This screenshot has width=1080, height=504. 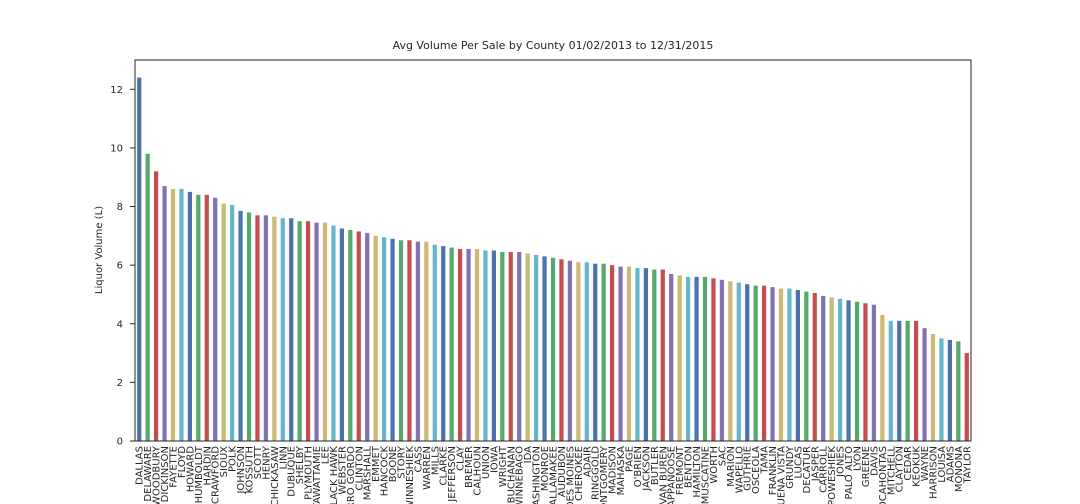 I want to click on x-tick-label: EMMET, so click(x=376, y=463).